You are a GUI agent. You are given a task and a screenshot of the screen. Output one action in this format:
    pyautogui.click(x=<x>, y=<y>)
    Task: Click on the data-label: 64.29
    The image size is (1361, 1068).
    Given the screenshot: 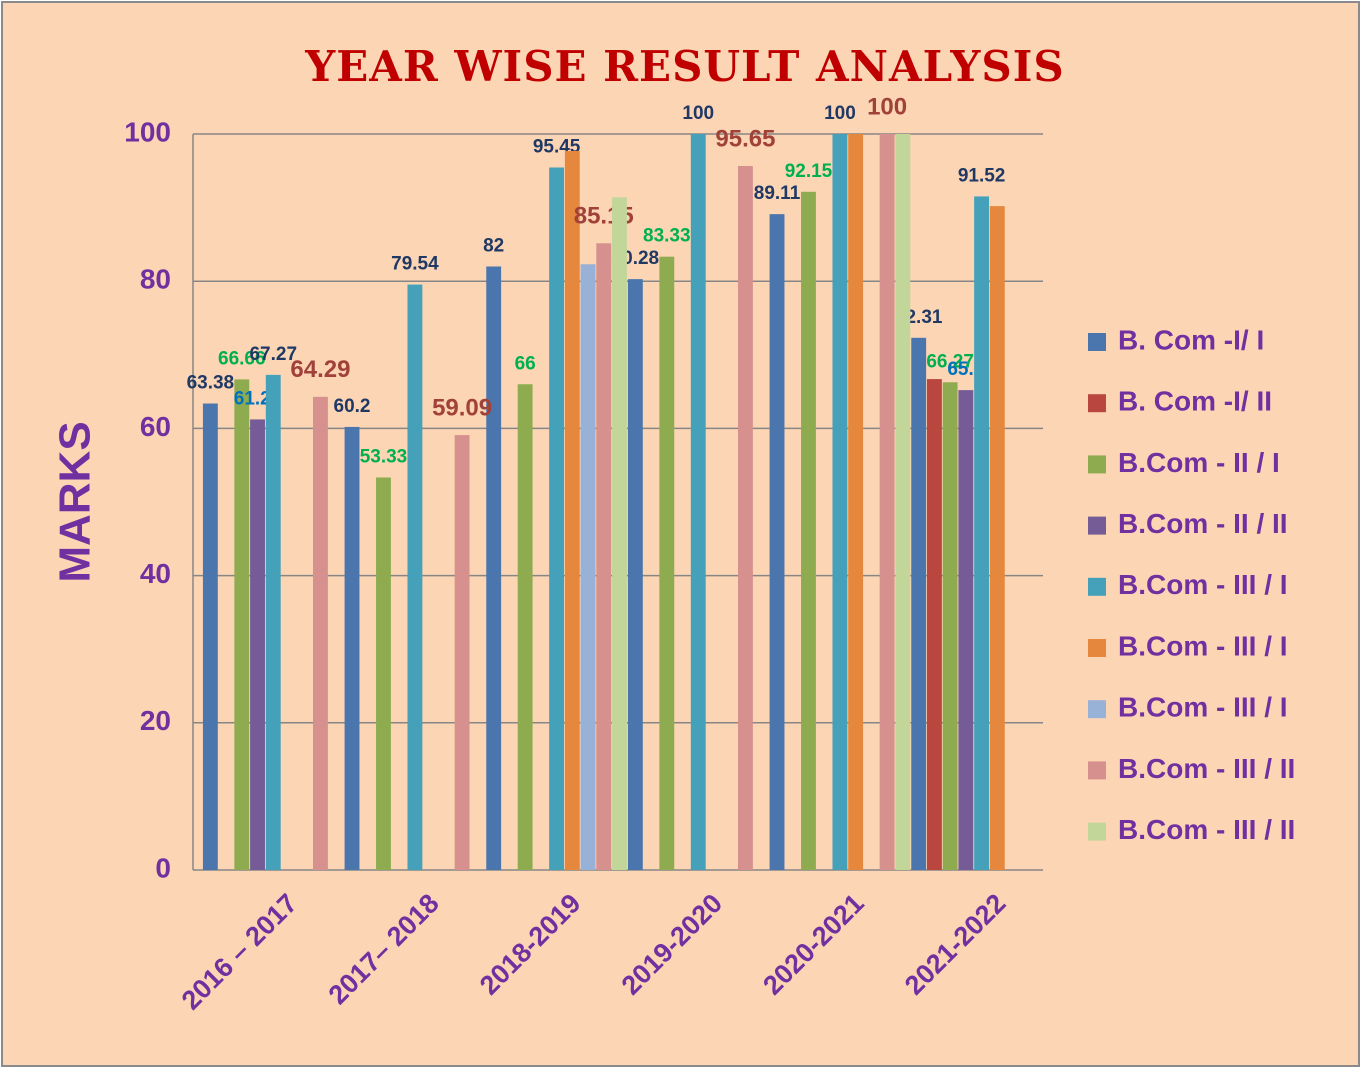 What is the action you would take?
    pyautogui.click(x=320, y=369)
    